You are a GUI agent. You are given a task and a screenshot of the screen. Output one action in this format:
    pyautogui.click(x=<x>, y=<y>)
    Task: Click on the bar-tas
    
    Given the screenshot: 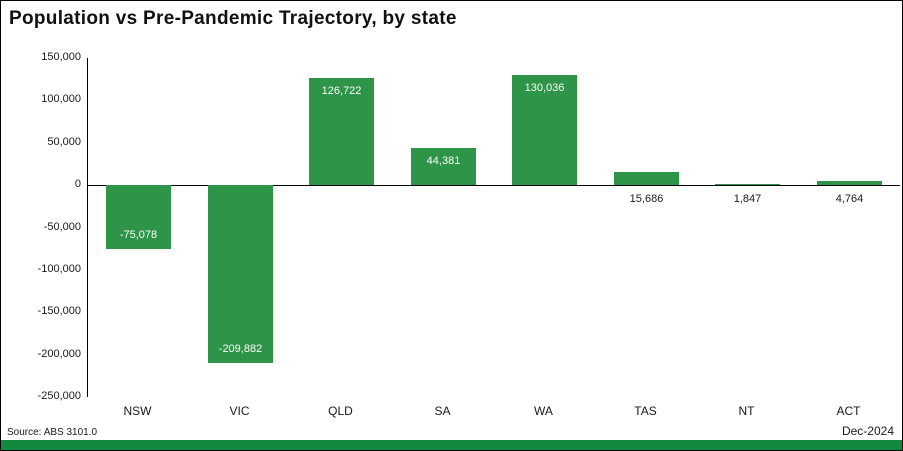 What is the action you would take?
    pyautogui.click(x=646, y=178)
    